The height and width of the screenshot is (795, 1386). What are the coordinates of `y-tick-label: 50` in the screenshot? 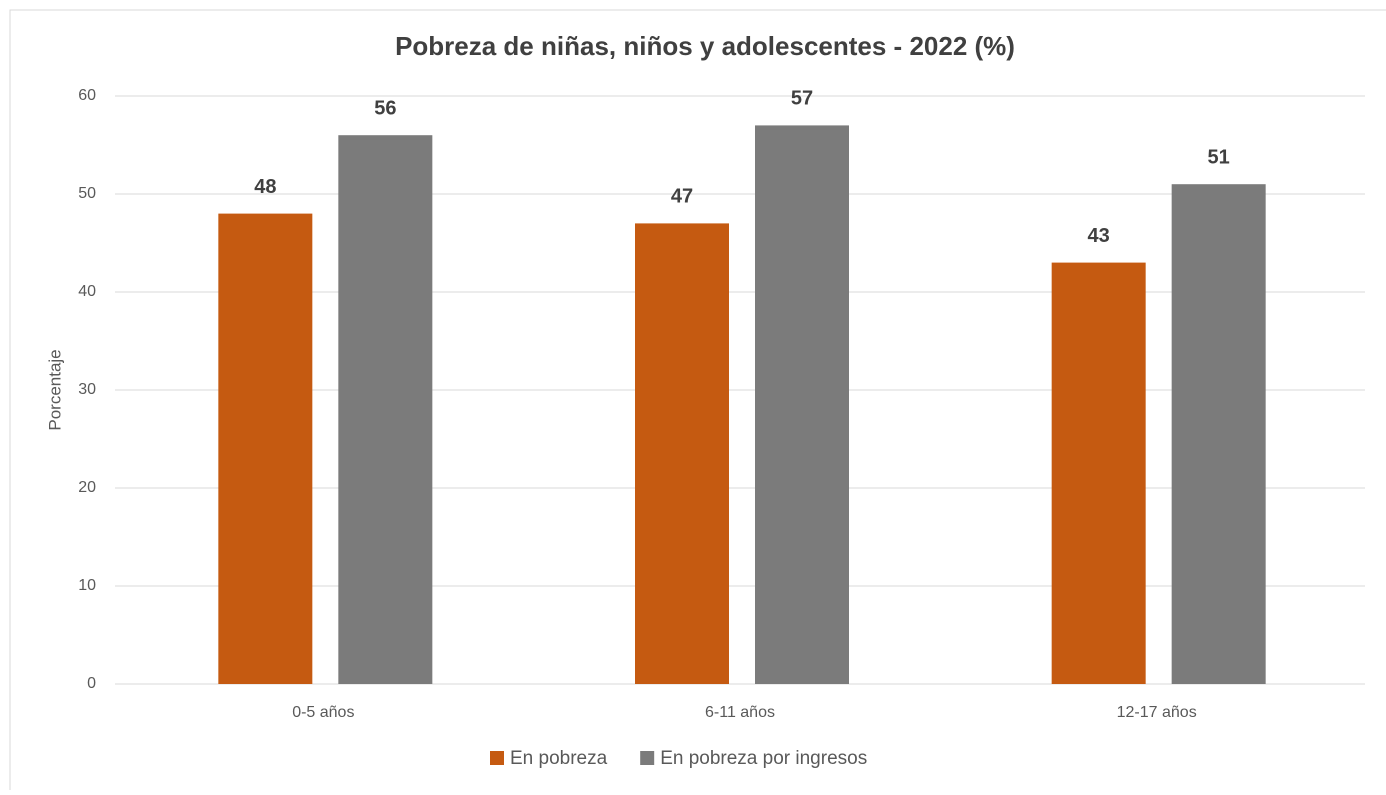 It's located at (87, 193).